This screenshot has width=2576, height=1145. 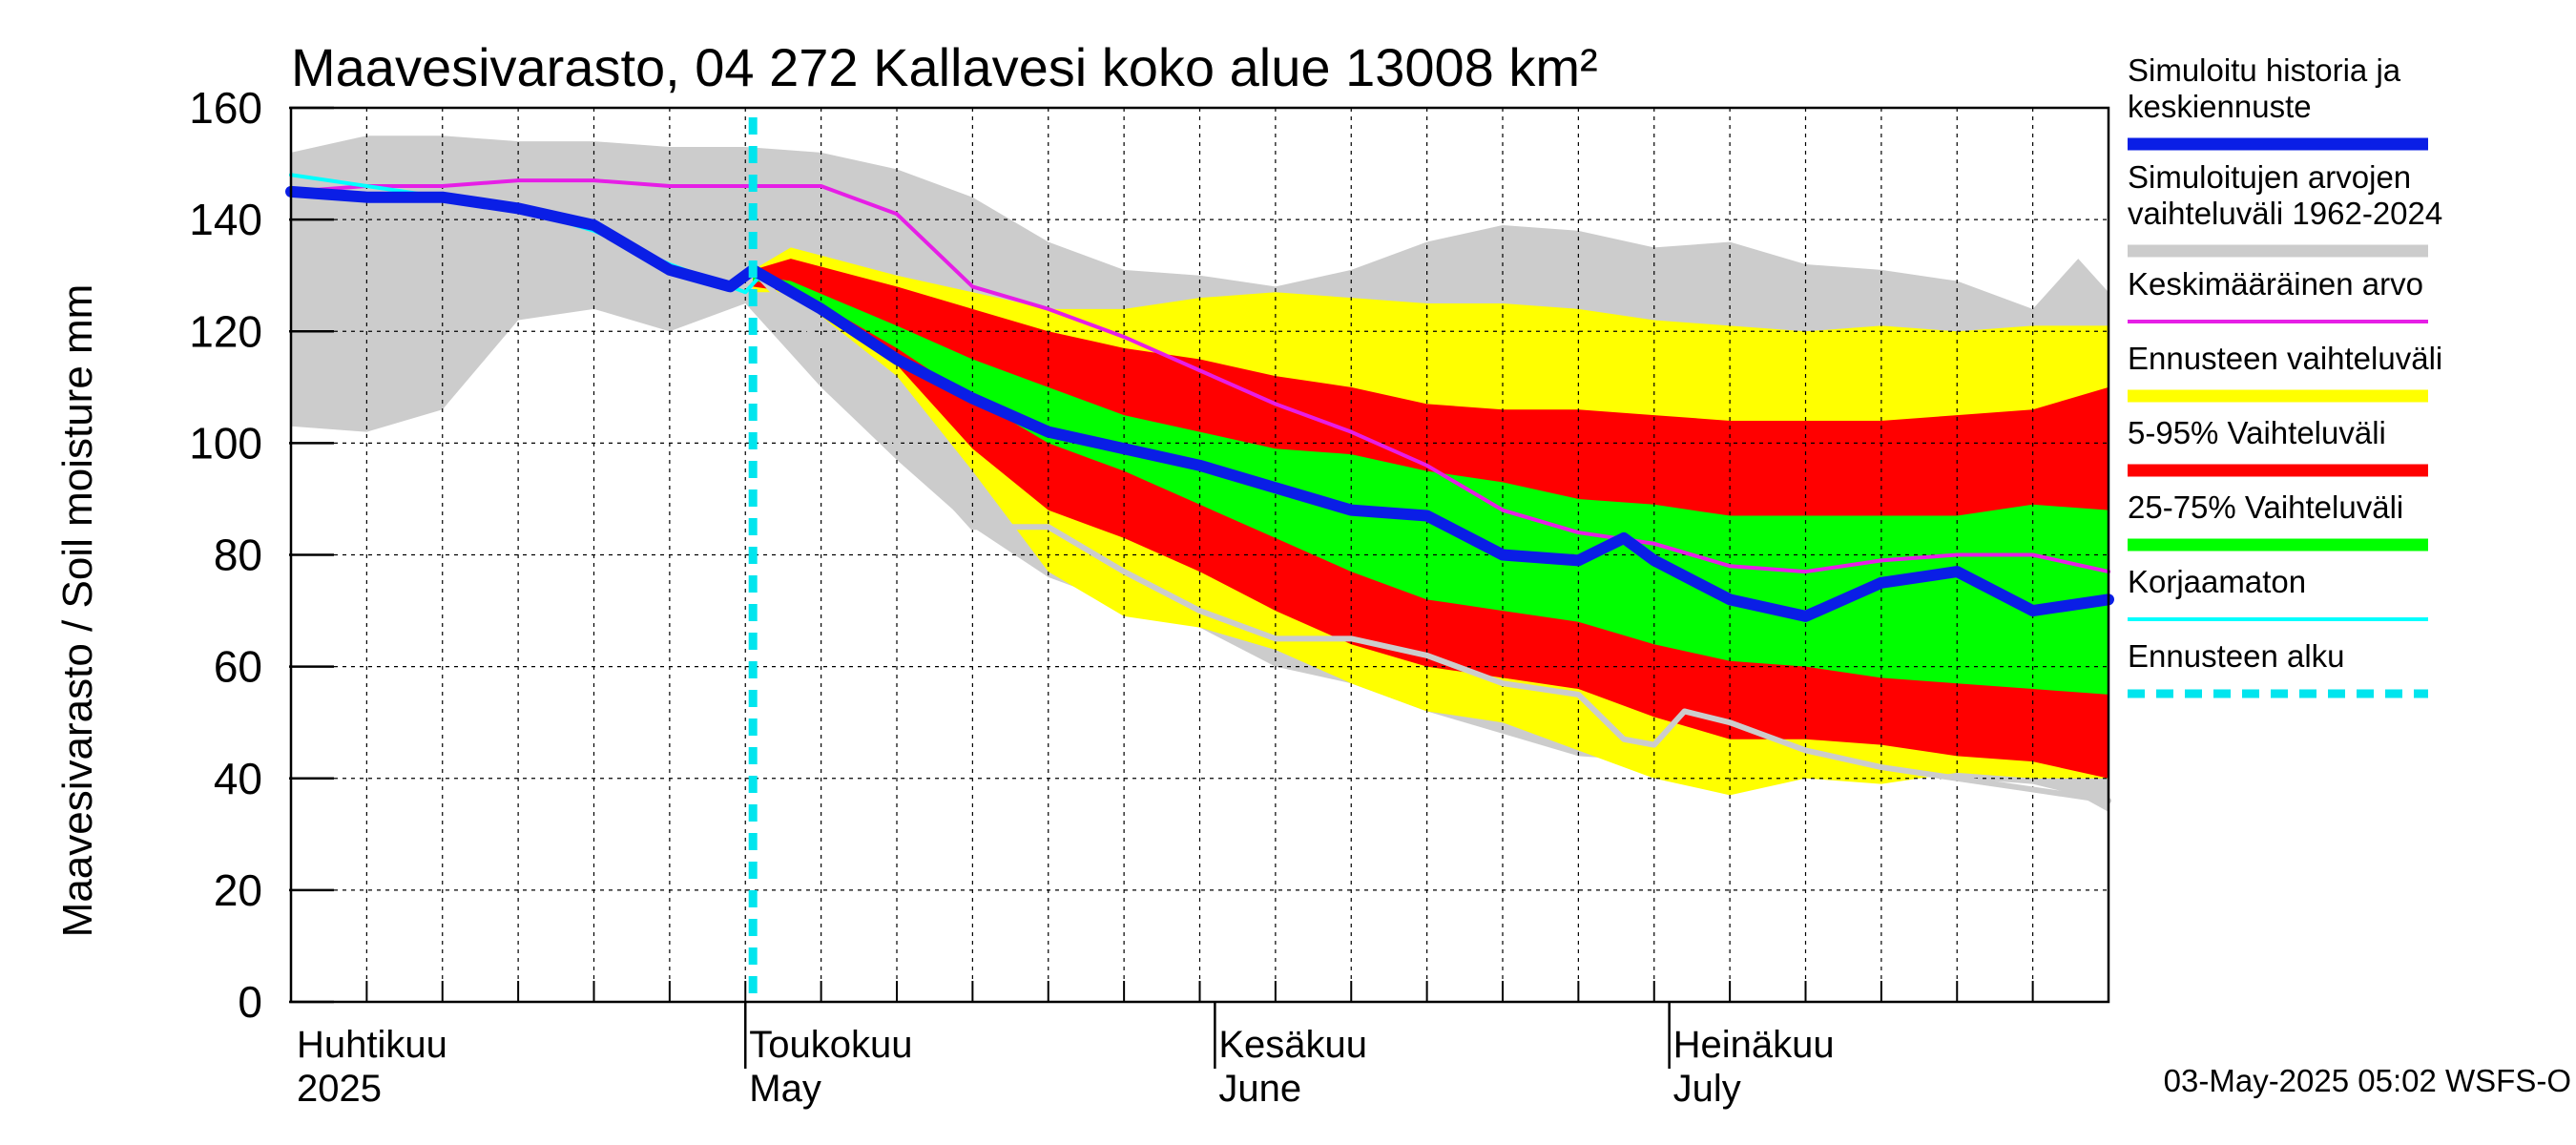 What do you see at coordinates (225, 219) in the screenshot?
I see `y-tick-label-140: 140` at bounding box center [225, 219].